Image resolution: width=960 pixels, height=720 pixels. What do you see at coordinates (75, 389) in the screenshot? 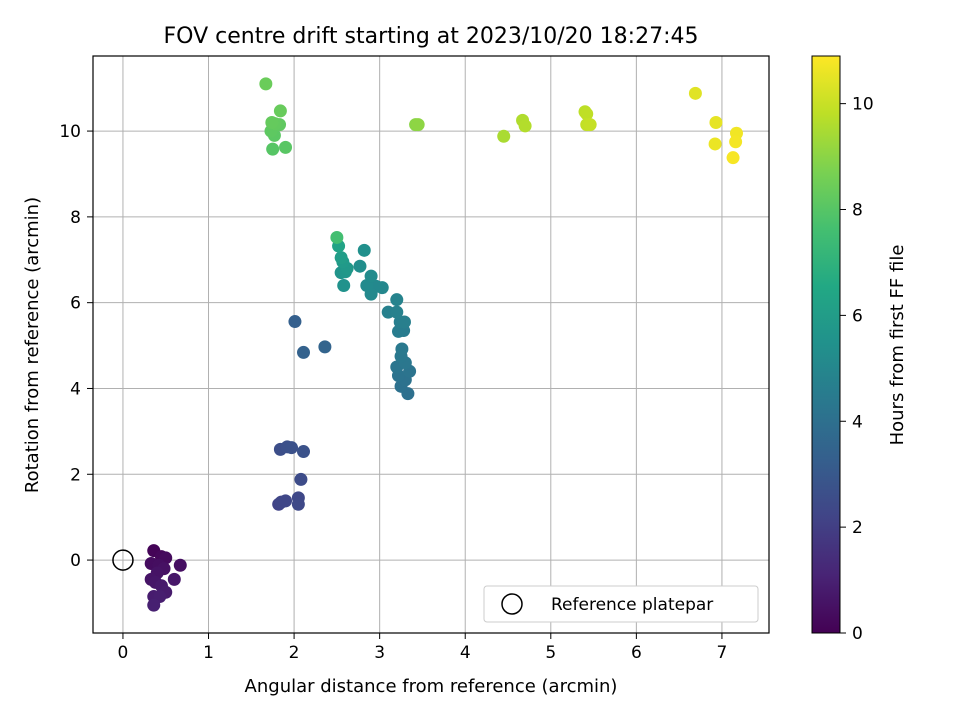
I see `y-tick-label: 4` at bounding box center [75, 389].